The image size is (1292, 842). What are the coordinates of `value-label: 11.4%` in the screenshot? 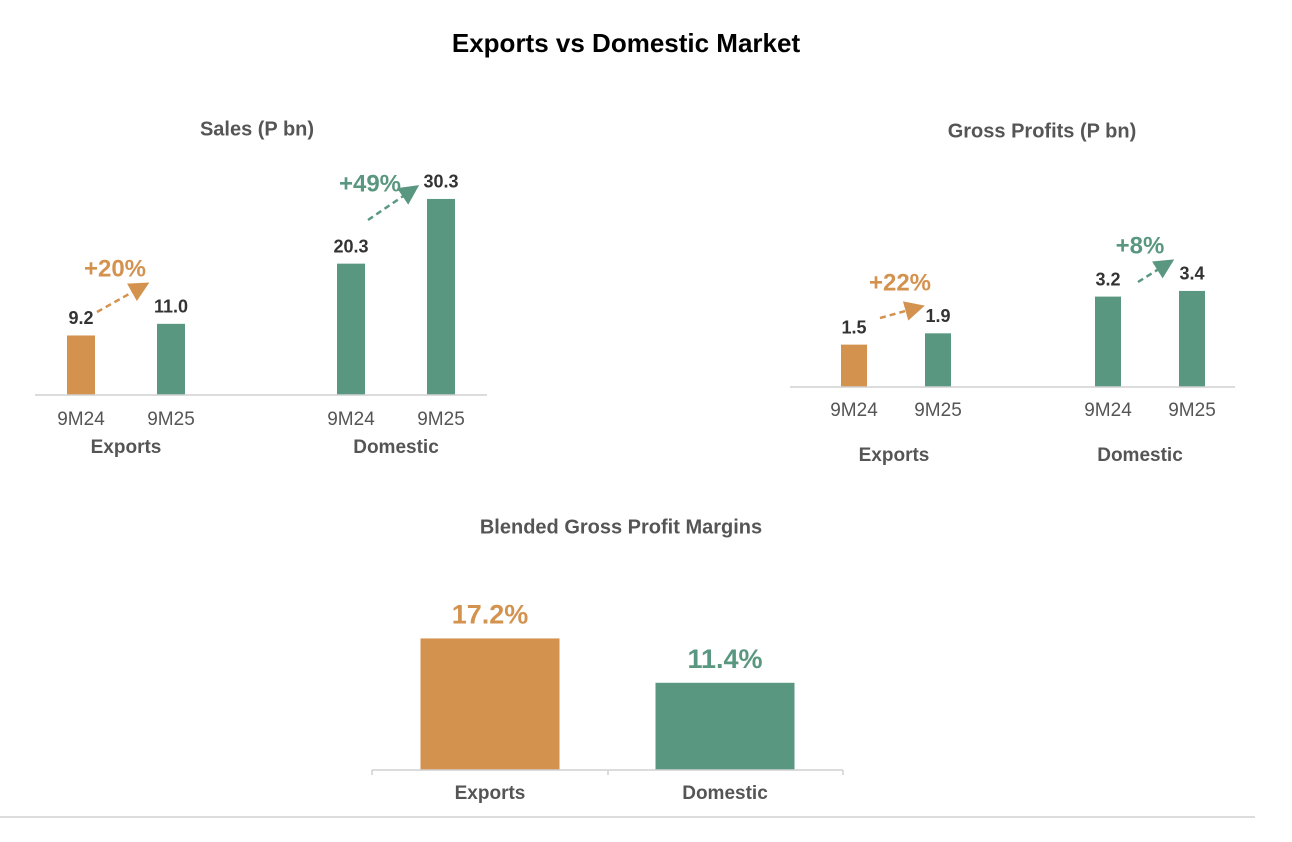 It's located at (724, 659).